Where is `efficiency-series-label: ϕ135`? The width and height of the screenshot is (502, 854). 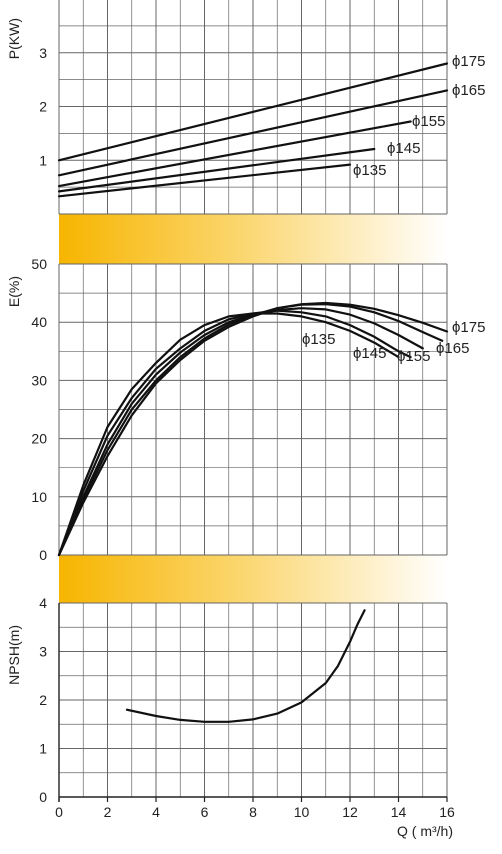 efficiency-series-label: ϕ135 is located at coordinates (318, 339).